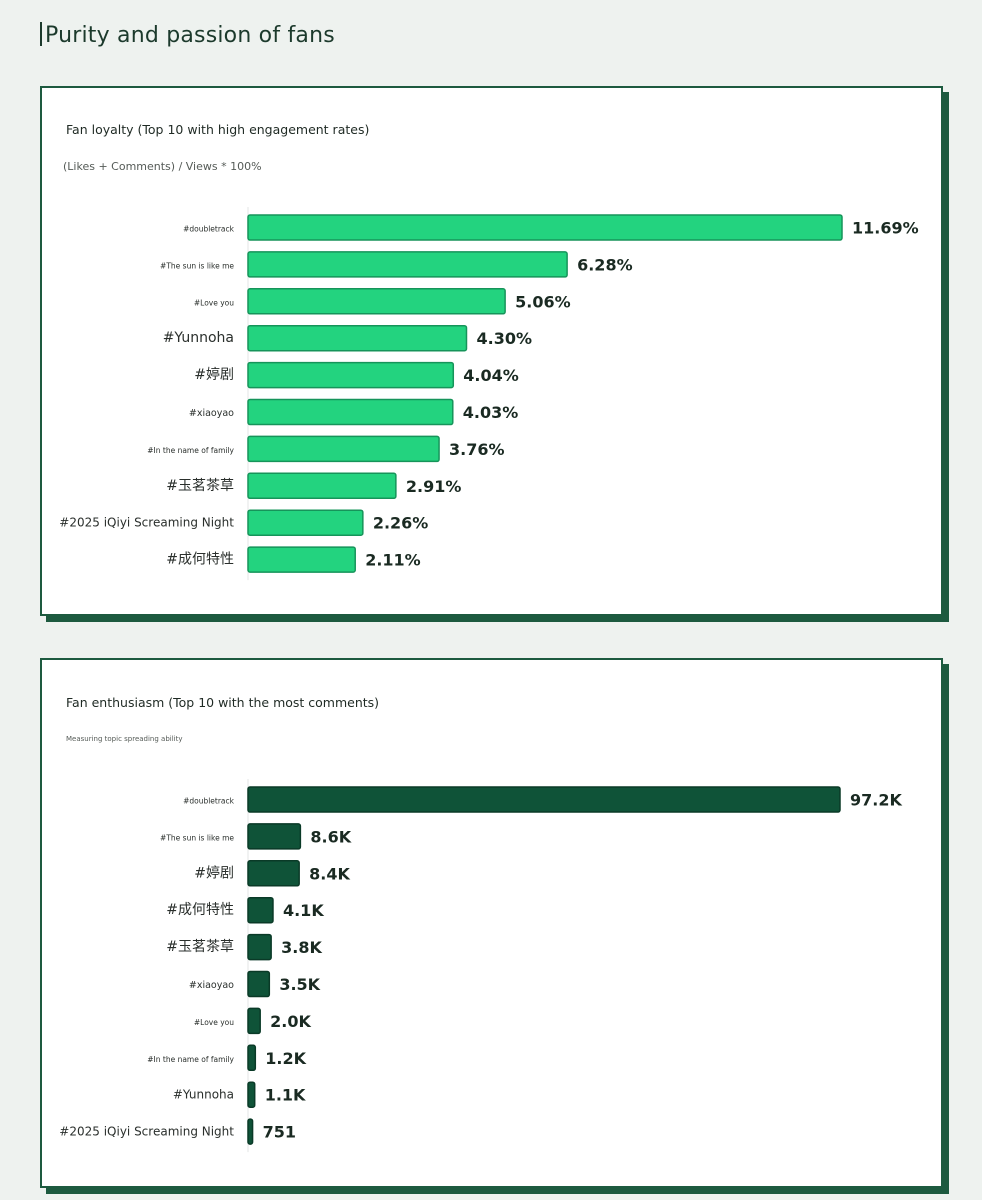  I want to click on fan-loyalty-subtitle: (Likes + Comments) / Views * 100%, so click(162, 166).